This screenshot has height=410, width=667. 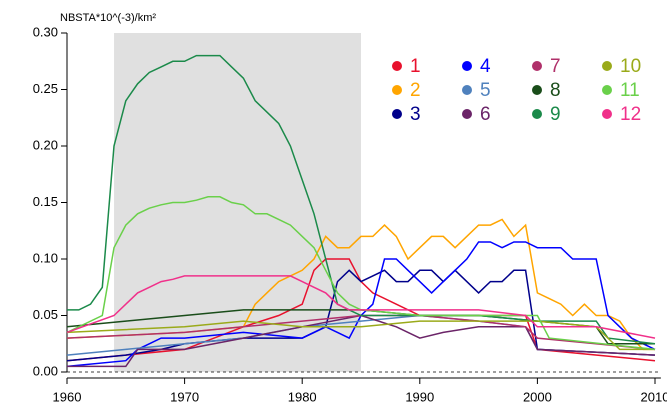 What do you see at coordinates (630, 66) in the screenshot?
I see `legend-label: 10` at bounding box center [630, 66].